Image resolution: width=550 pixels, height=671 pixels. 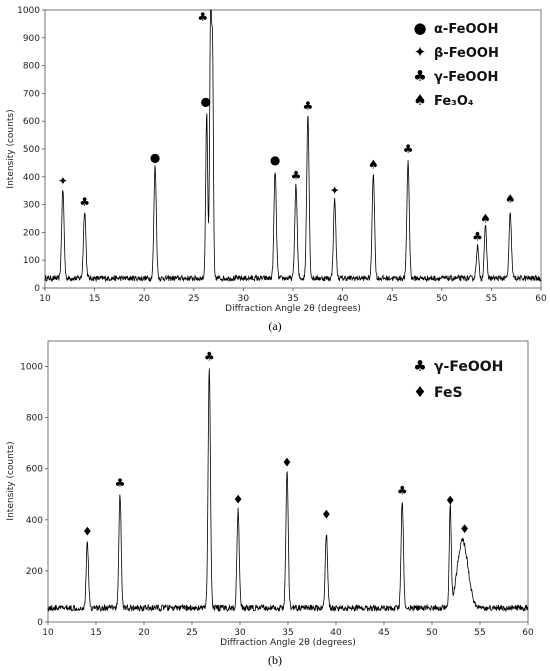 What do you see at coordinates (11, 480) in the screenshot?
I see `chart-b-ylabel: Intensity (counts)` at bounding box center [11, 480].